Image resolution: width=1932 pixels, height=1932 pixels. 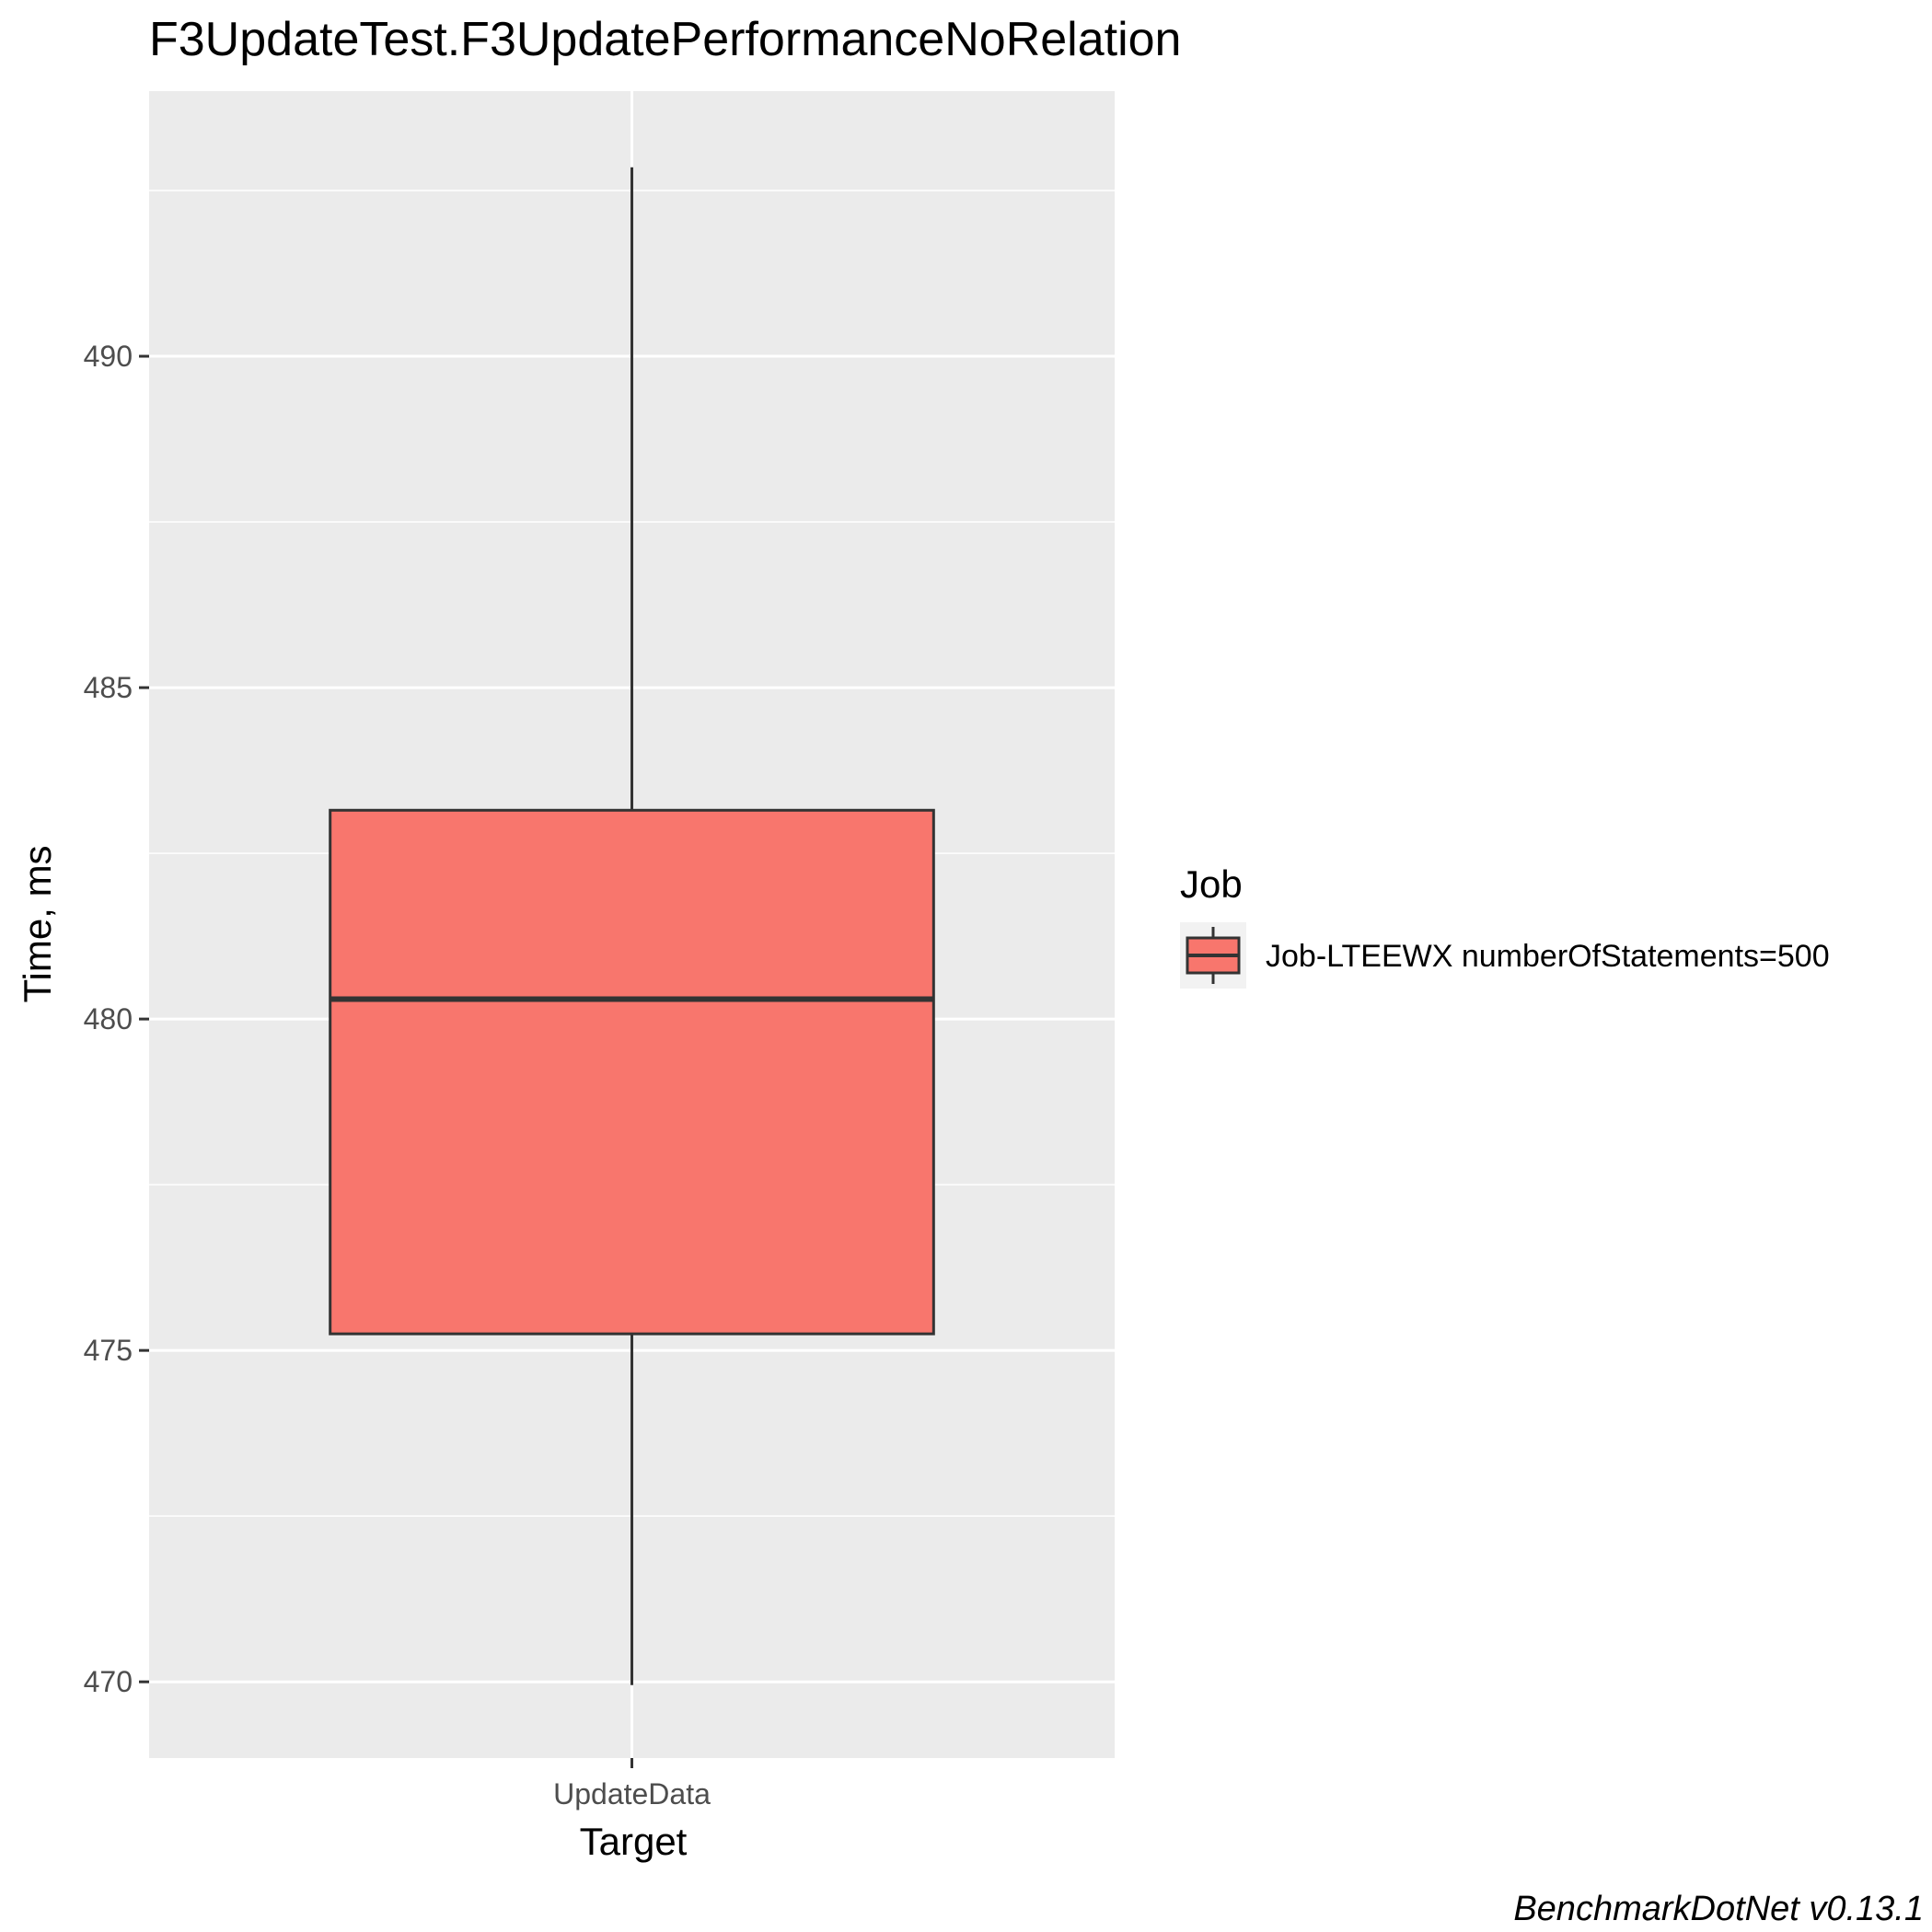 I want to click on y-axis: 470 475 480 485 490, so click(x=117, y=1019).